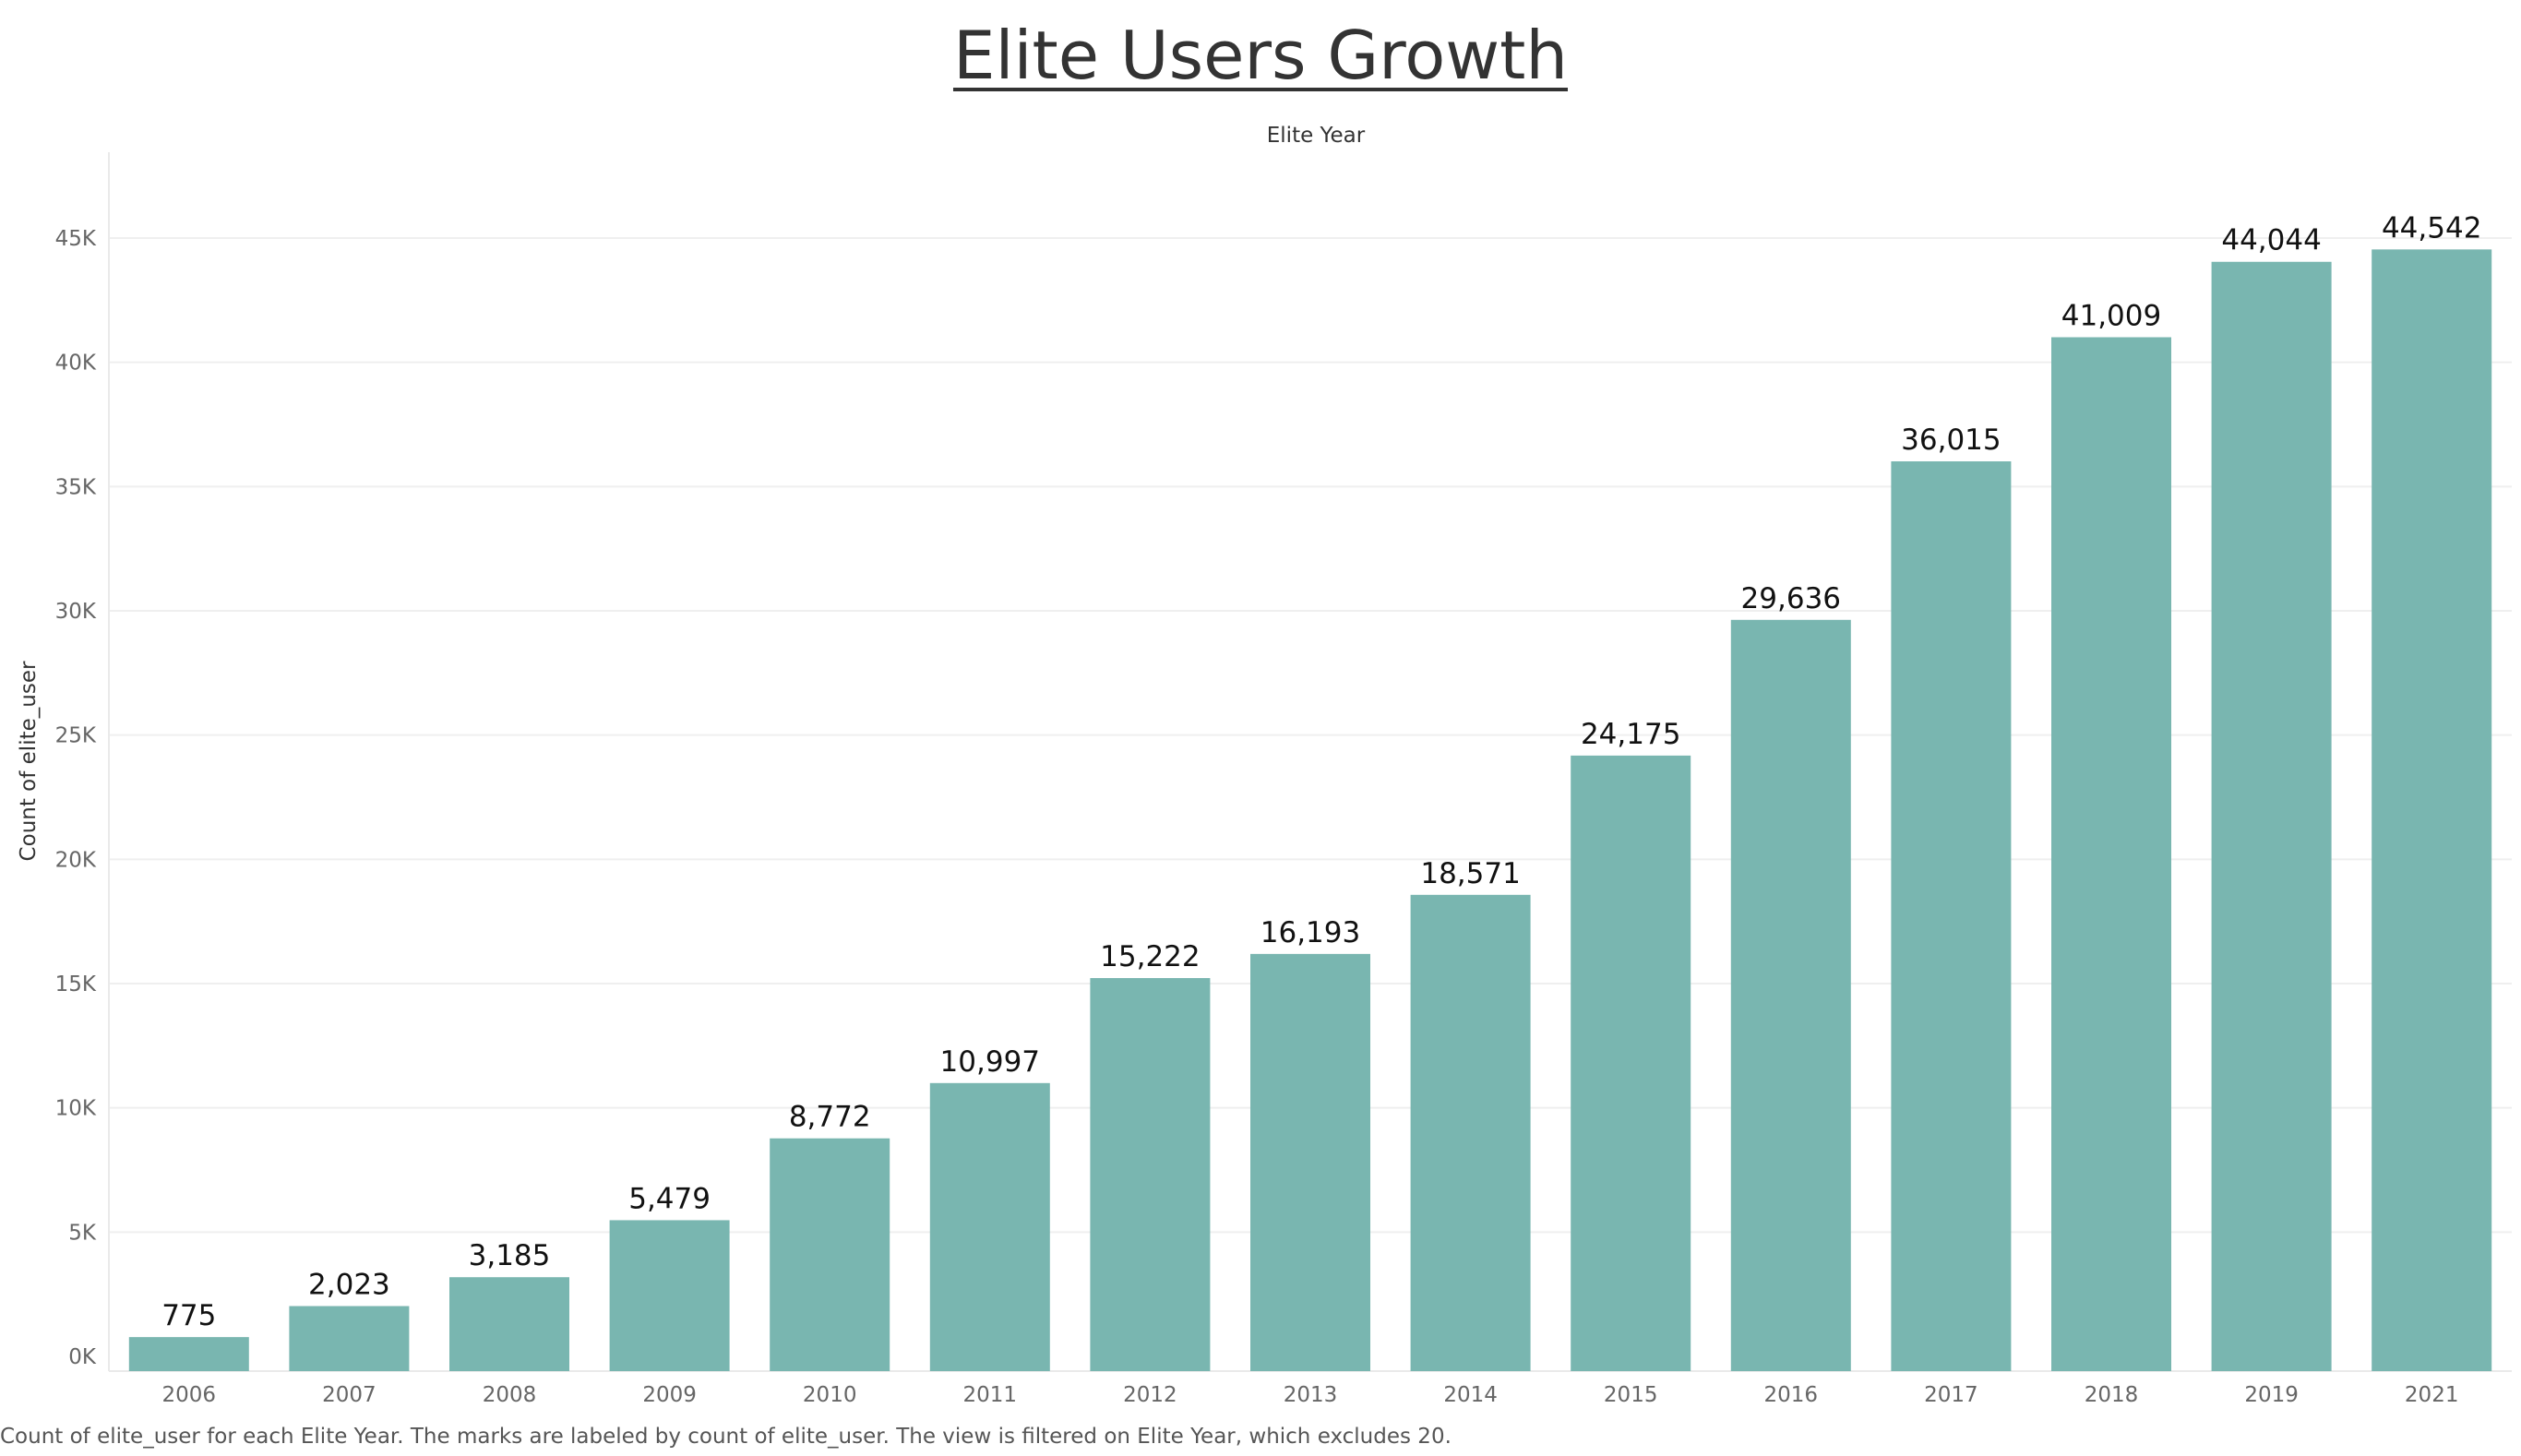  What do you see at coordinates (2112, 1395) in the screenshot?
I see `x-tick-label: 2018` at bounding box center [2112, 1395].